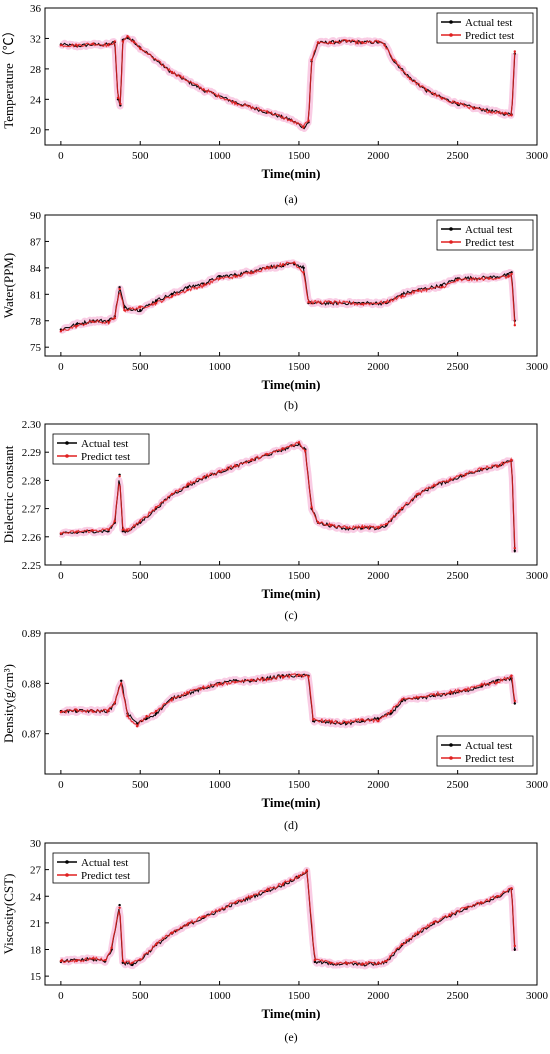 This screenshot has width=550, height=1054. I want to click on y-tick-label: 75, so click(36, 348).